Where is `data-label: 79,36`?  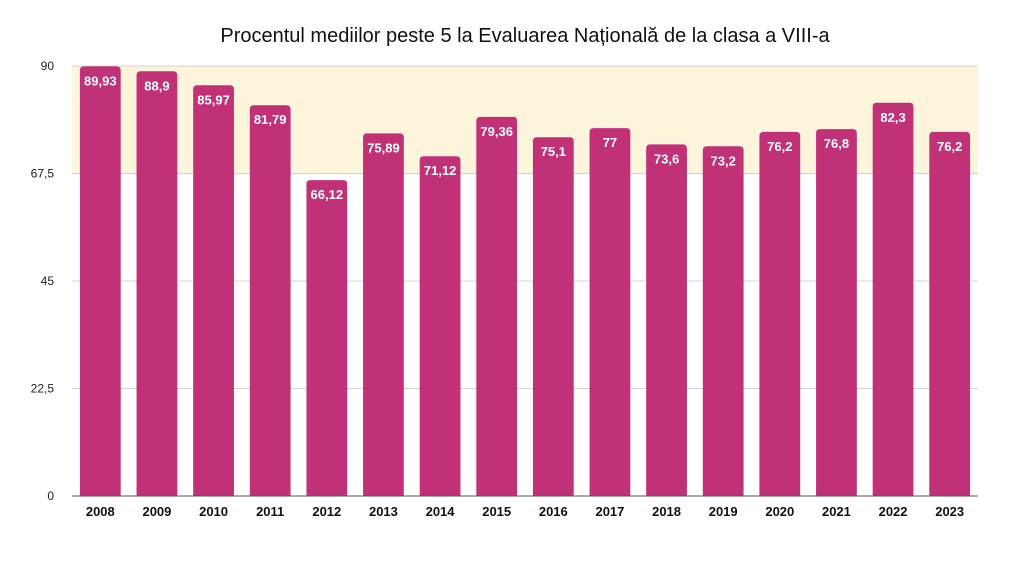
data-label: 79,36 is located at coordinates (496, 131).